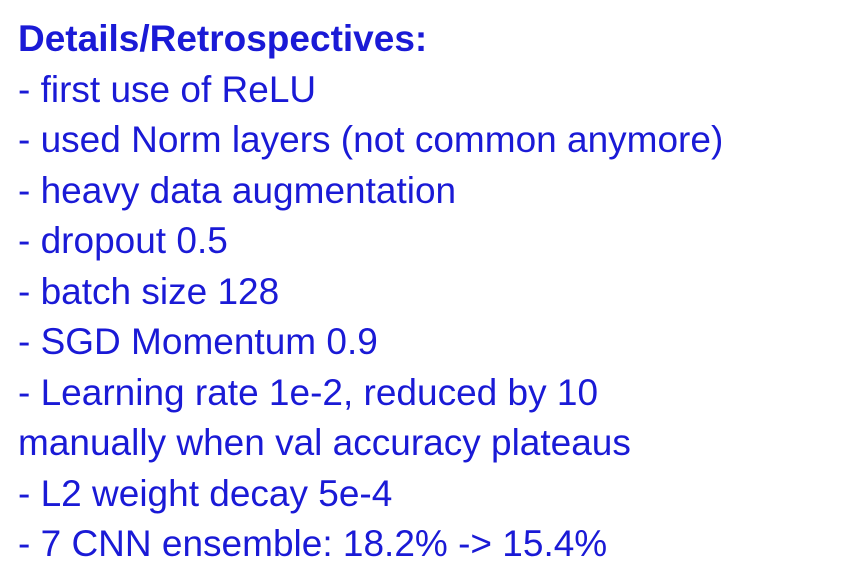 The image size is (844, 573). What do you see at coordinates (237, 190) in the screenshot?
I see `bullet-data-augmentation: - heavy data augmentation` at bounding box center [237, 190].